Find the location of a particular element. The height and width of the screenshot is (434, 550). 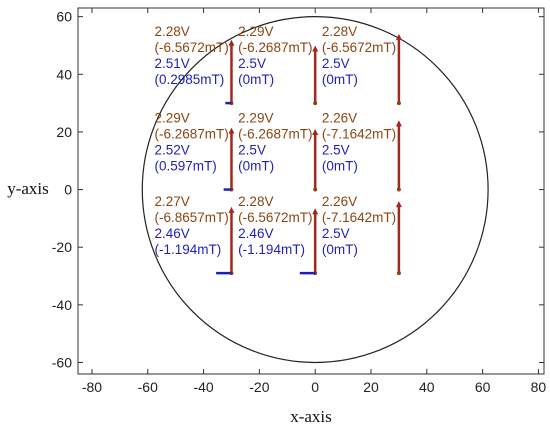

x-tick-label: -60 is located at coordinates (148, 387).